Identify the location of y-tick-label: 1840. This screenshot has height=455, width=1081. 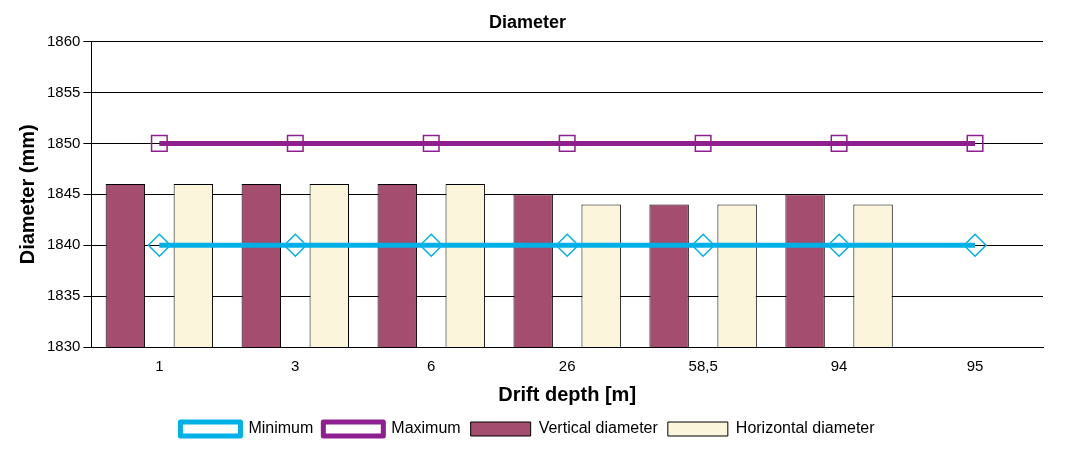
(63, 244).